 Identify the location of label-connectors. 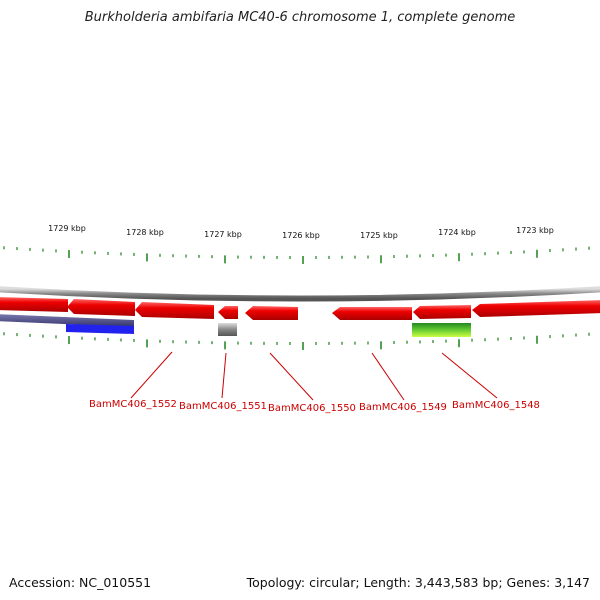
(314, 376).